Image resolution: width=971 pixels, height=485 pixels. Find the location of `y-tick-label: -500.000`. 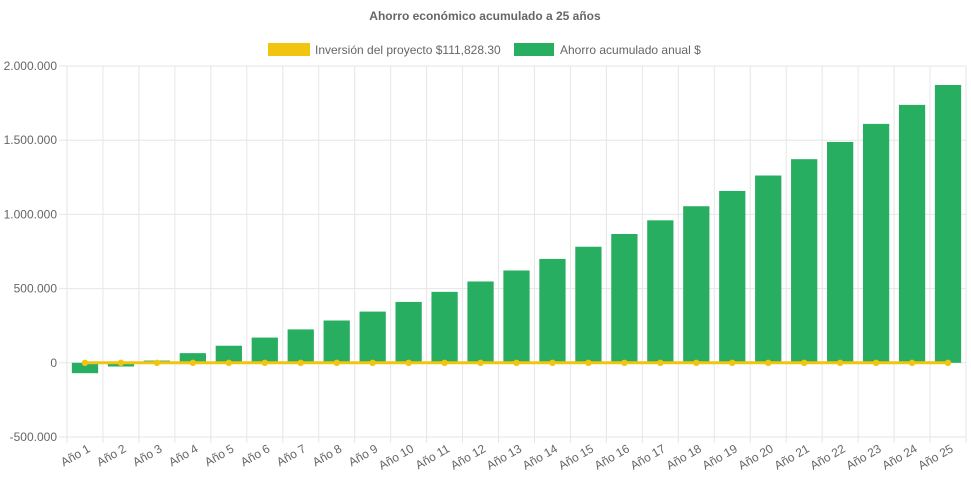

y-tick-label: -500.000 is located at coordinates (34, 437).